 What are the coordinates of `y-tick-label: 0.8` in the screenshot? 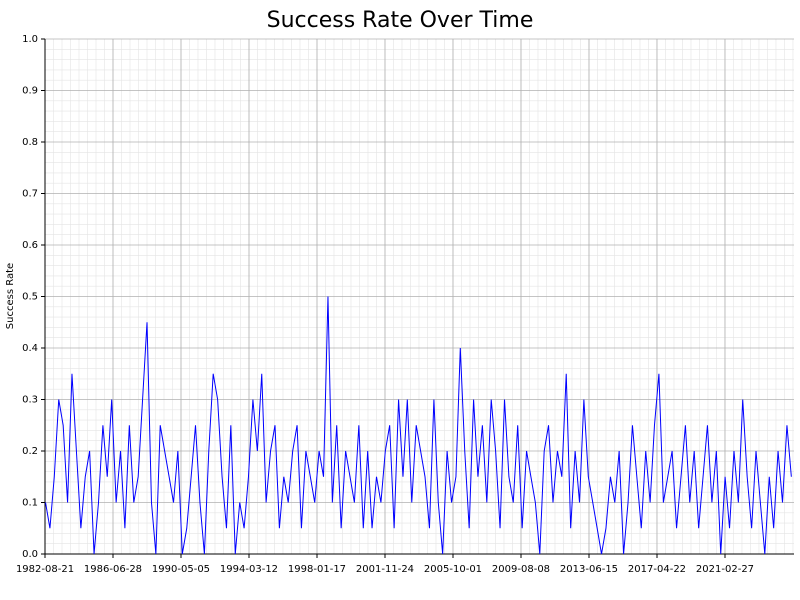 It's located at (30, 142).